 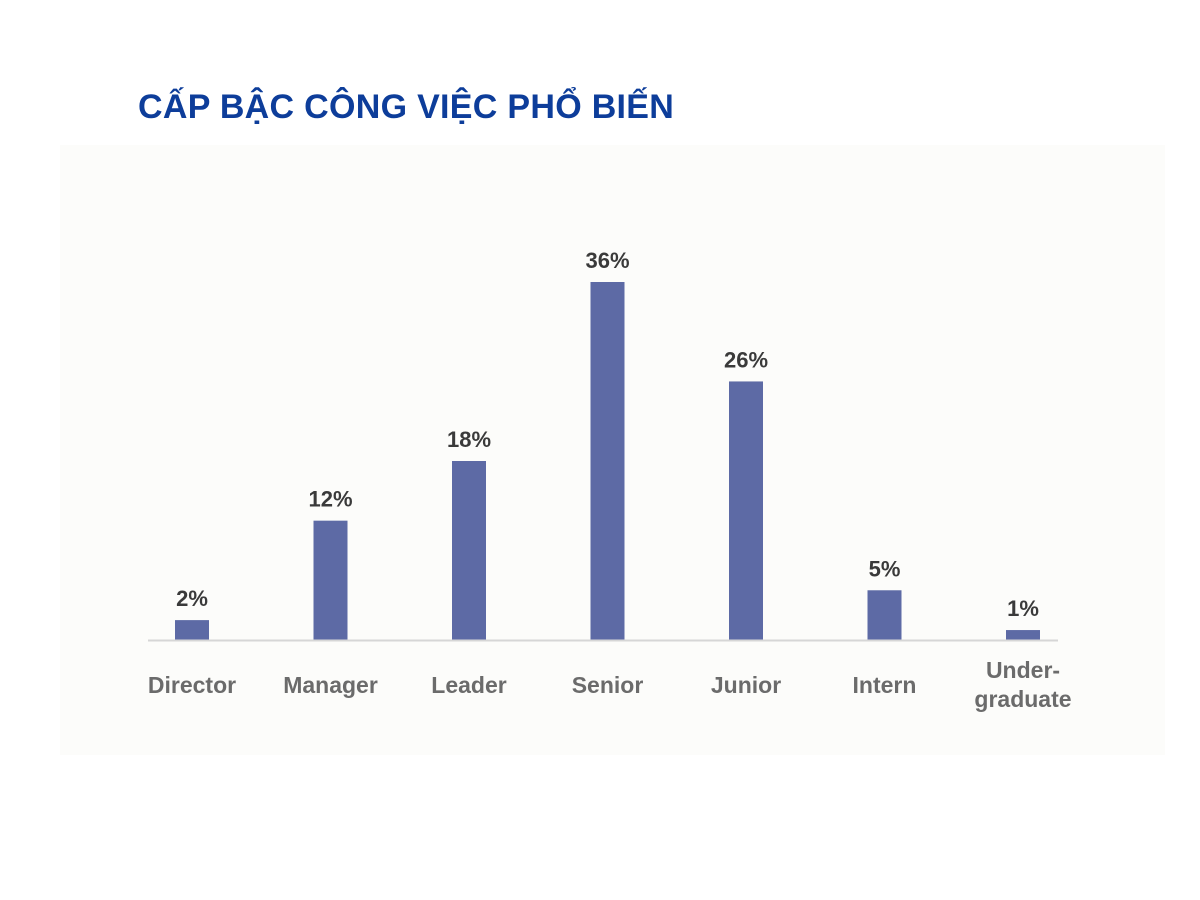 I want to click on category-label-line: Manager, so click(x=330, y=685).